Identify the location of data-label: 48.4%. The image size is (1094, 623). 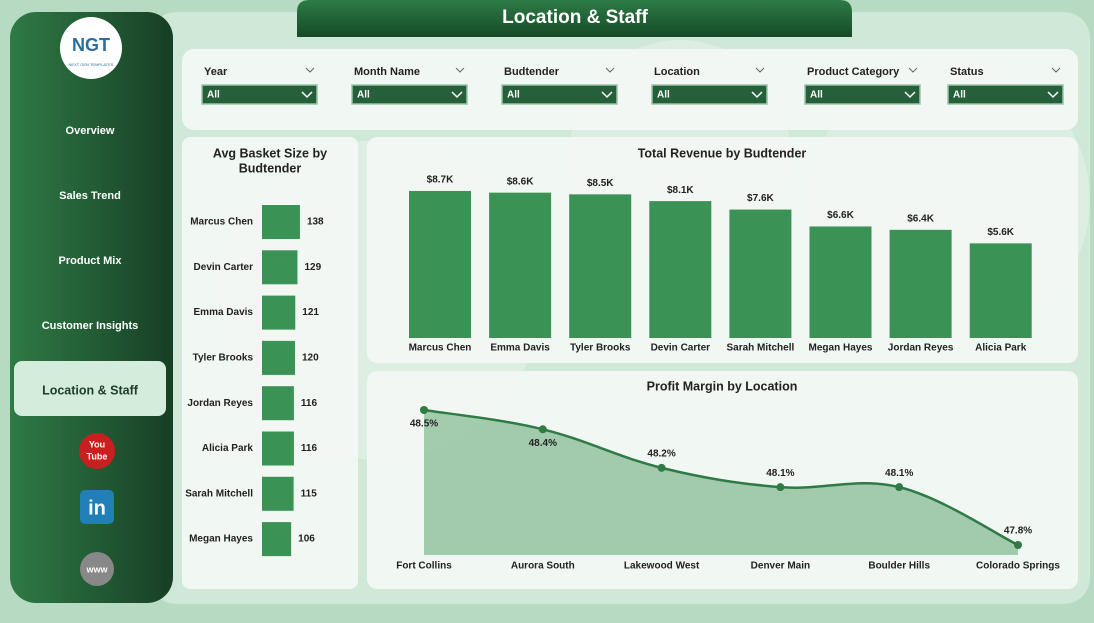
(543, 443).